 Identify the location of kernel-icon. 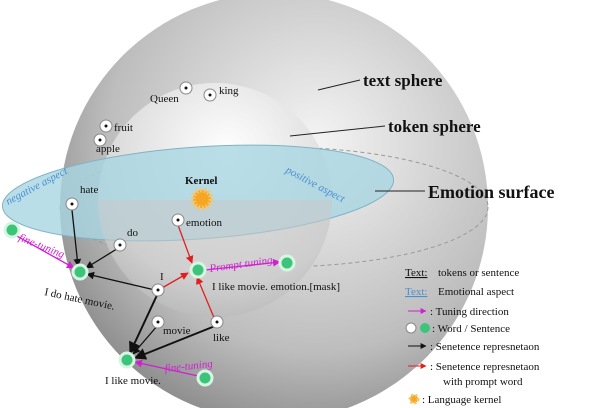
(202, 199).